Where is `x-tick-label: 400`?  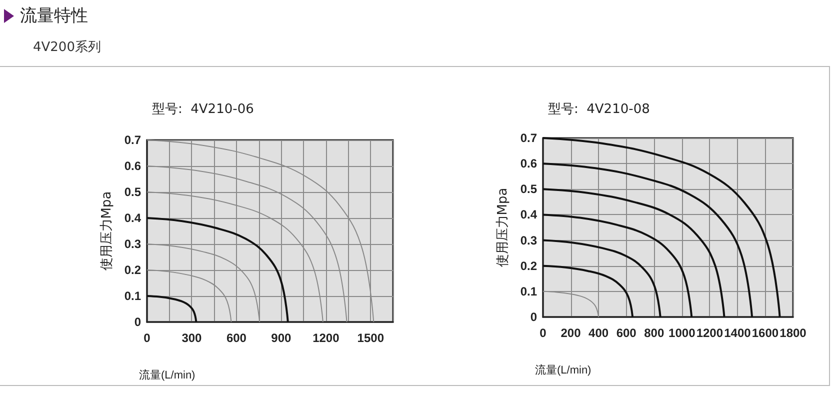 x-tick-label: 400 is located at coordinates (598, 333).